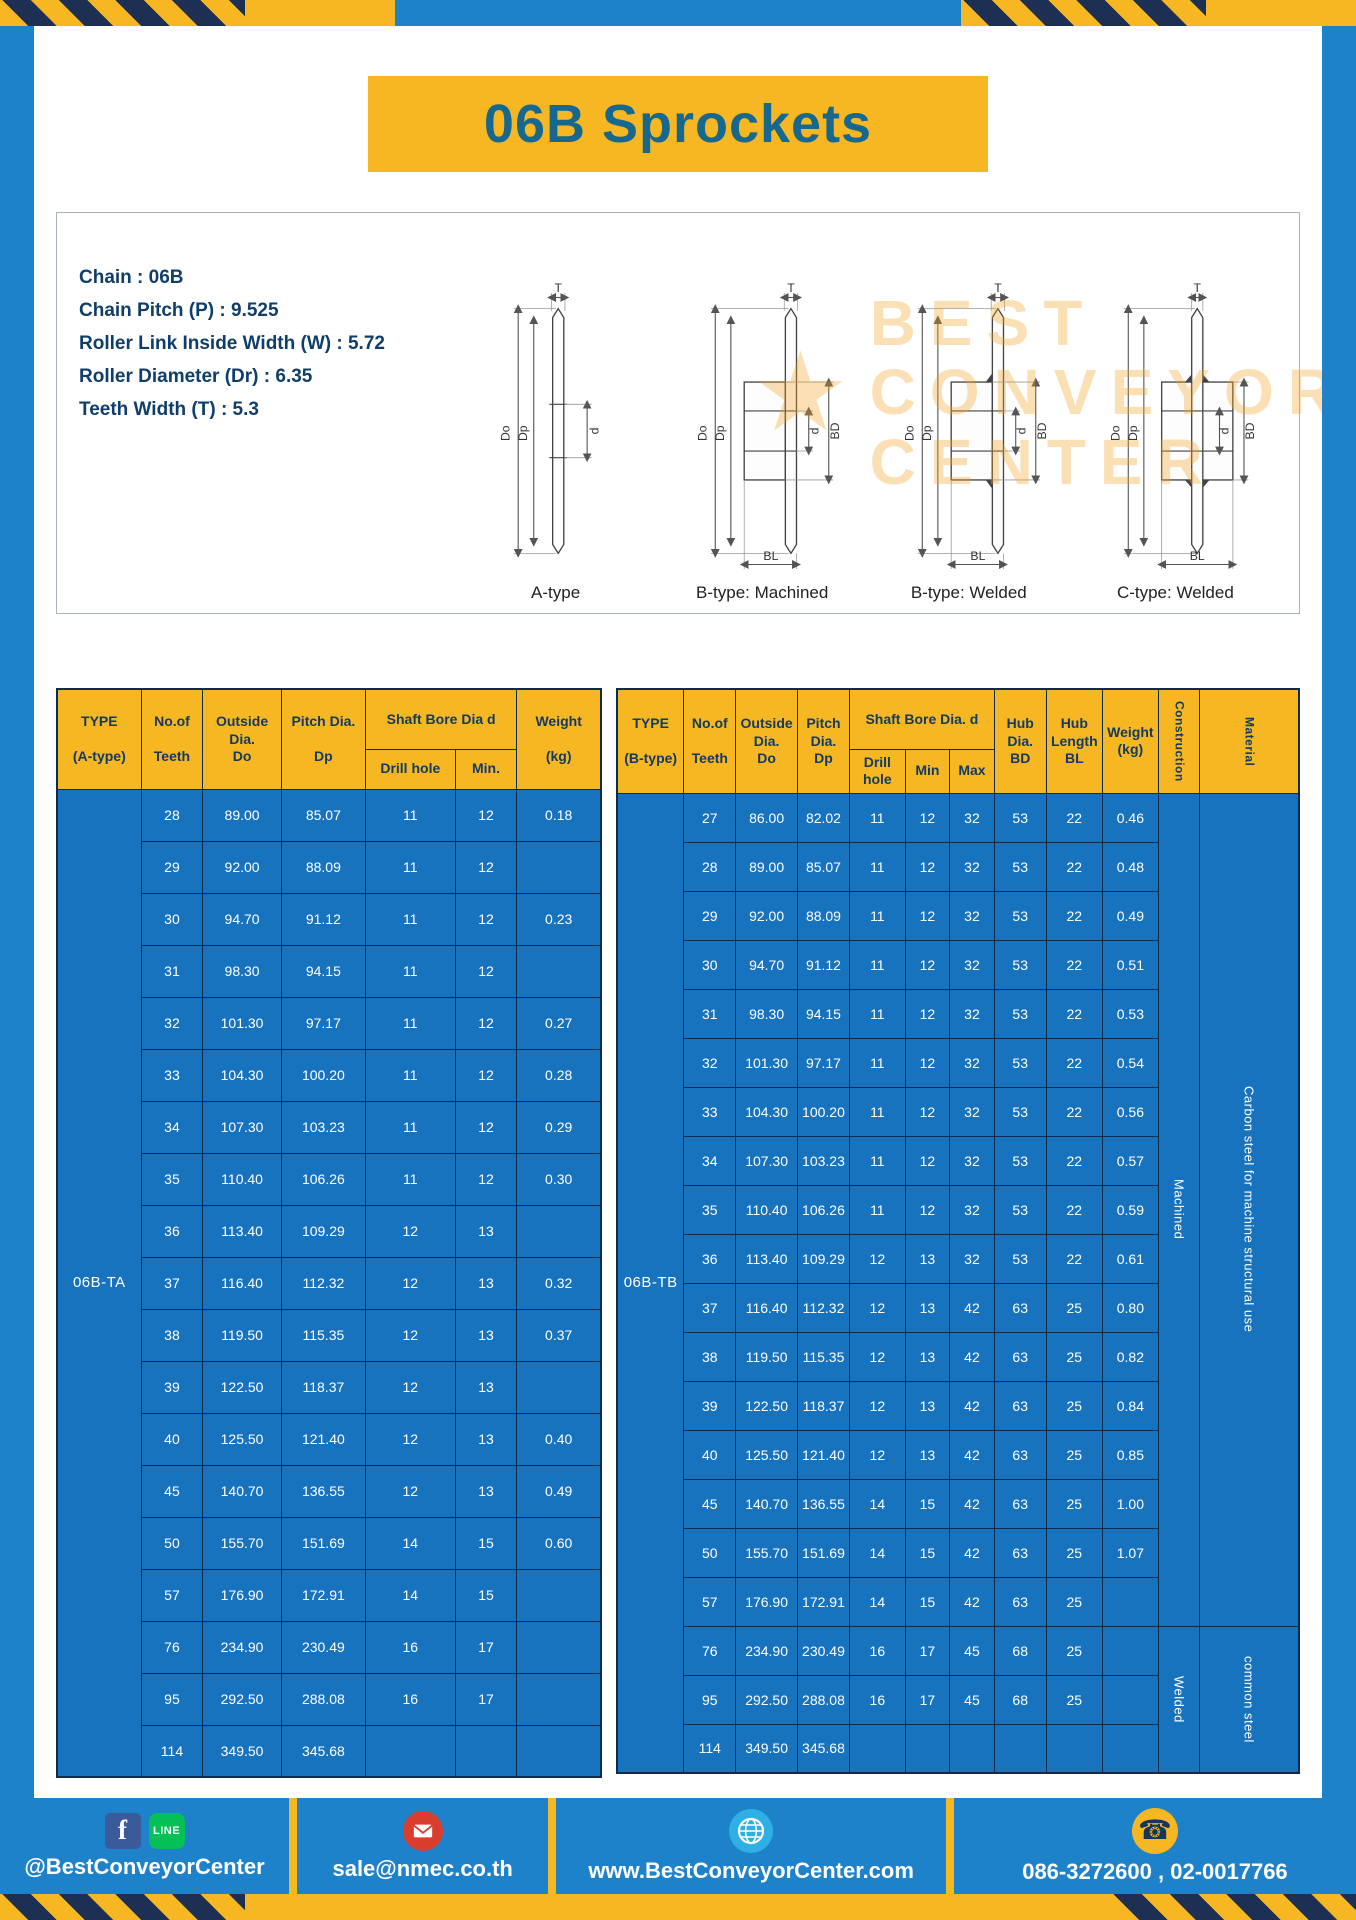 The width and height of the screenshot is (1356, 1920). I want to click on hazard-stripe, so click(122, 13).